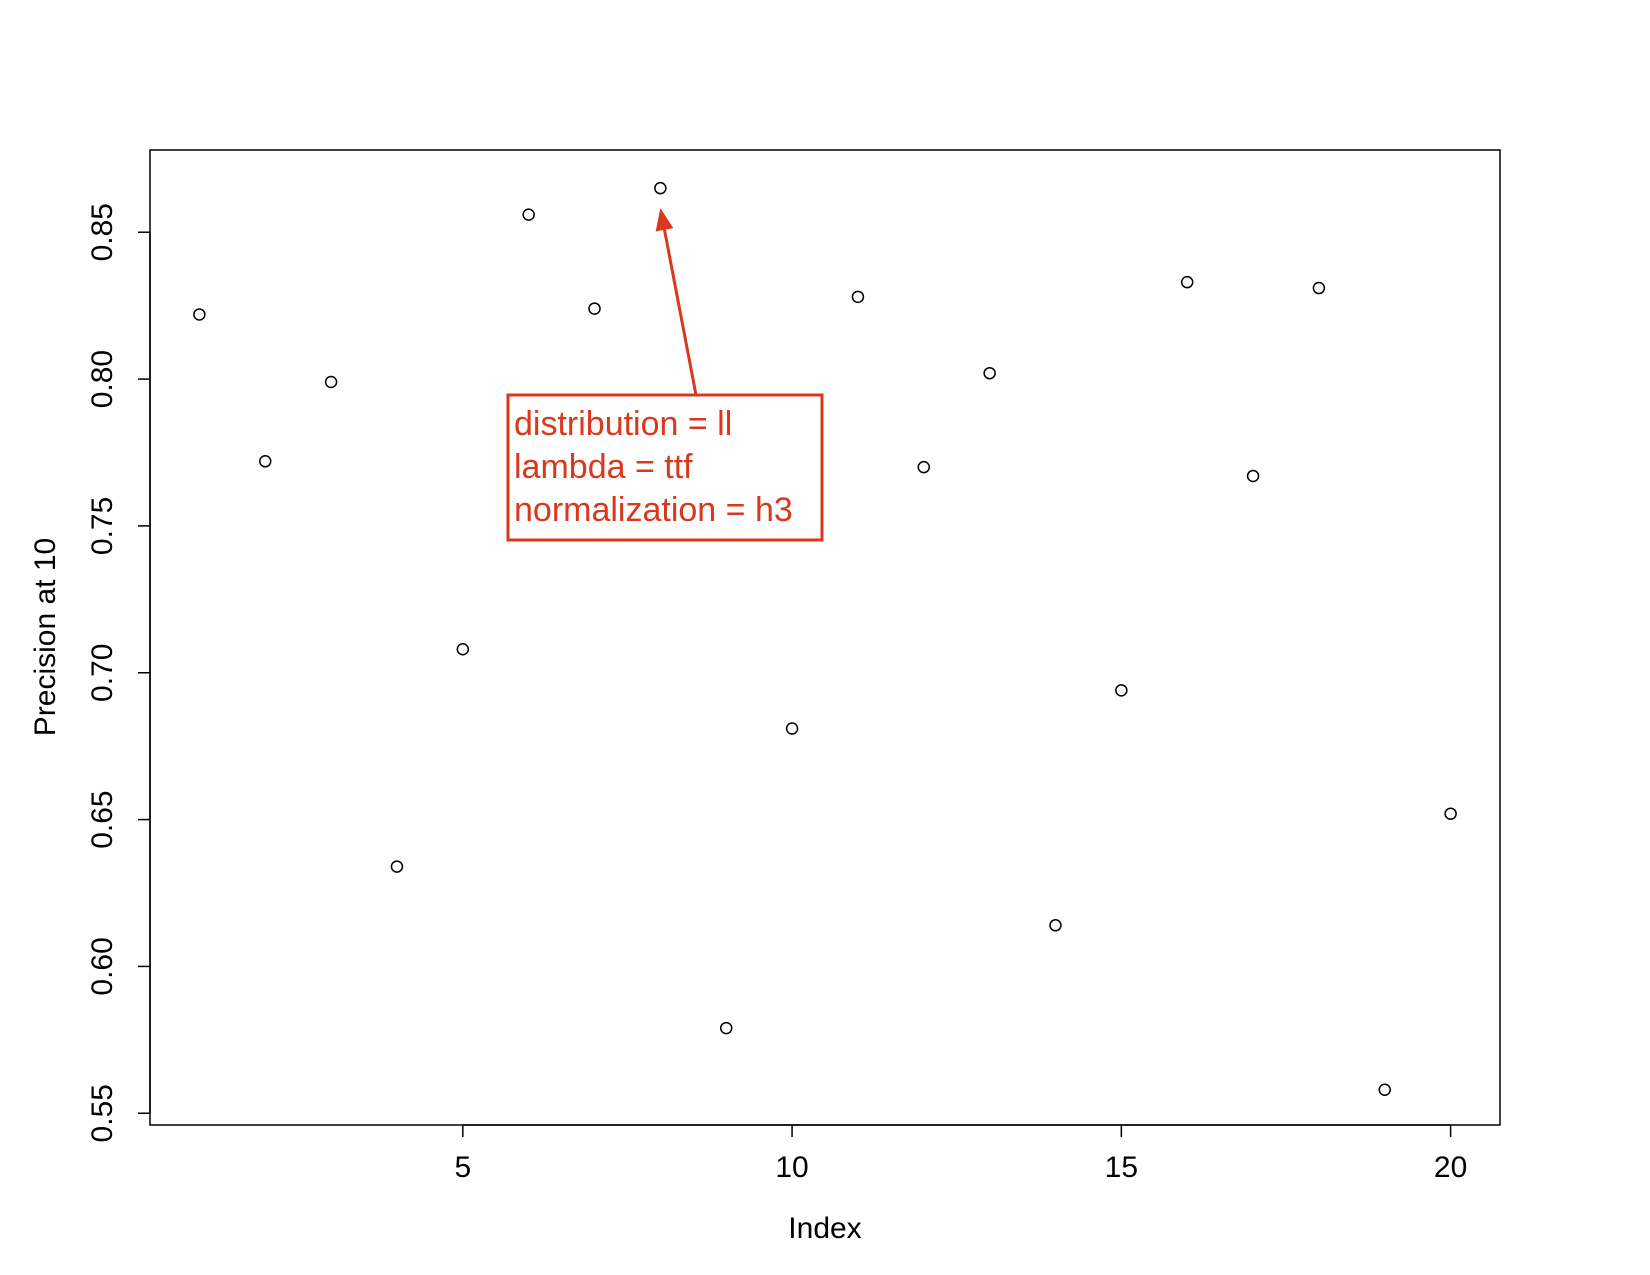 The height and width of the screenshot is (1275, 1650). I want to click on y-tick-label: 0.60, so click(102, 966).